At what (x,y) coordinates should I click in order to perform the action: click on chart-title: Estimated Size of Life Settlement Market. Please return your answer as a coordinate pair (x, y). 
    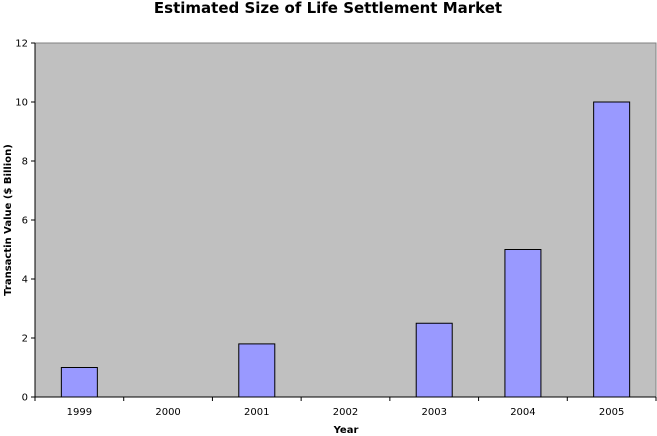
    Looking at the image, I should click on (328, 8).